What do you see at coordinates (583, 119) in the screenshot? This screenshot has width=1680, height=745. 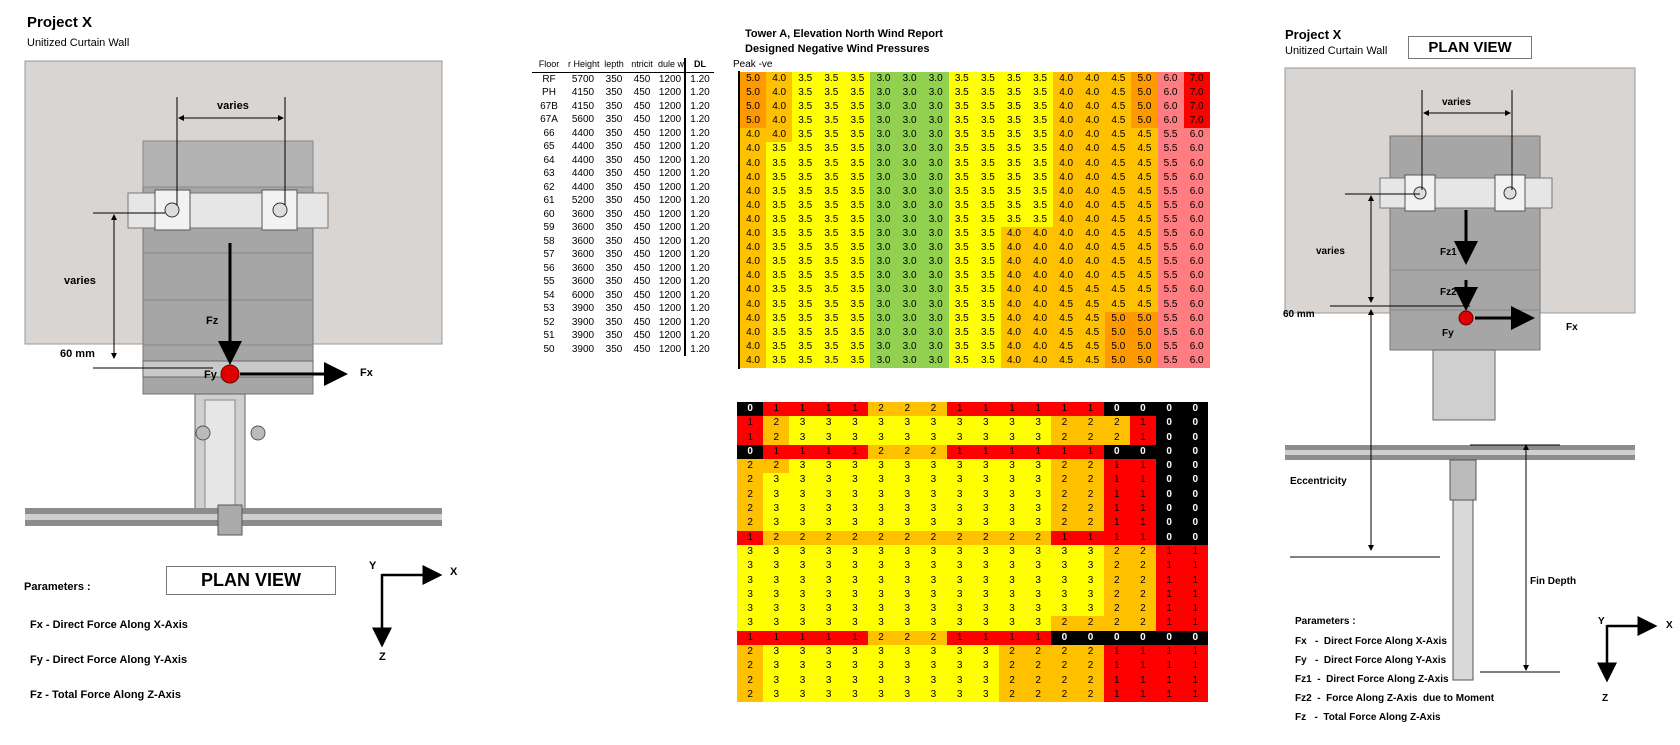 I see `table-cell: 5600` at bounding box center [583, 119].